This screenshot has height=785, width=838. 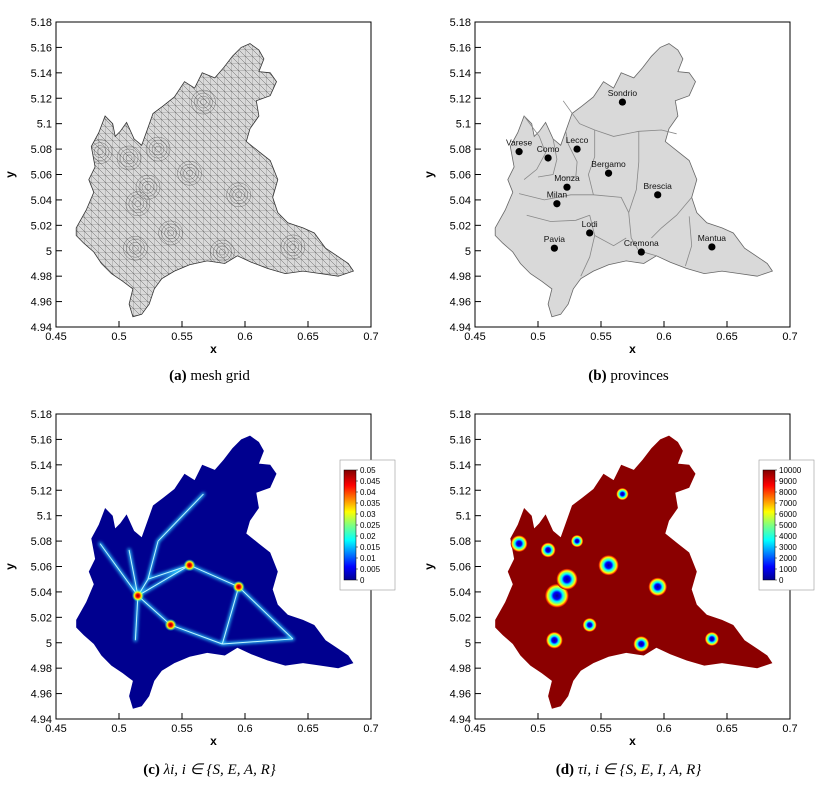 I want to click on colorbar-label: 3000, so click(x=788, y=547).